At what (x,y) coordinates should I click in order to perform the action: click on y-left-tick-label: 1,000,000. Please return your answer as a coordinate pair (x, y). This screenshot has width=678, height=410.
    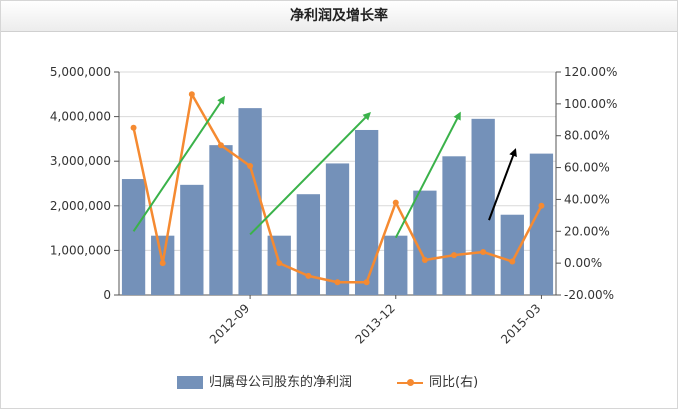
    Looking at the image, I should click on (80, 250).